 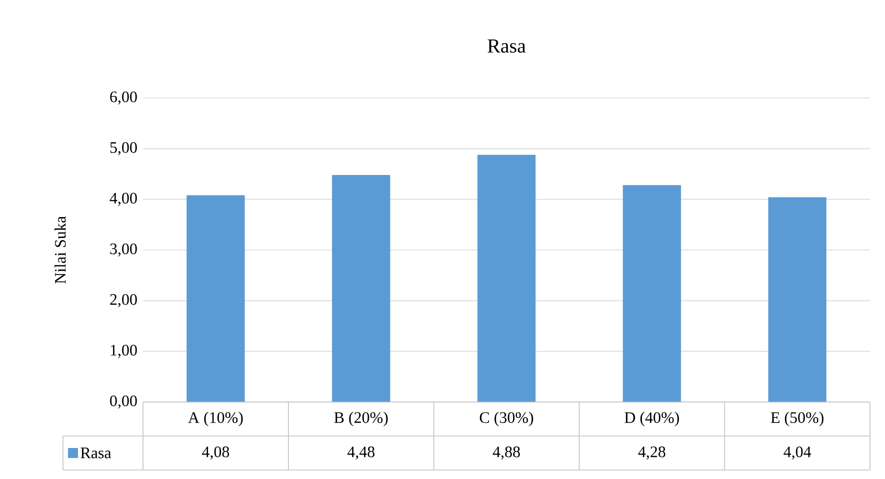 I want to click on data-label: 4,28, so click(x=652, y=453).